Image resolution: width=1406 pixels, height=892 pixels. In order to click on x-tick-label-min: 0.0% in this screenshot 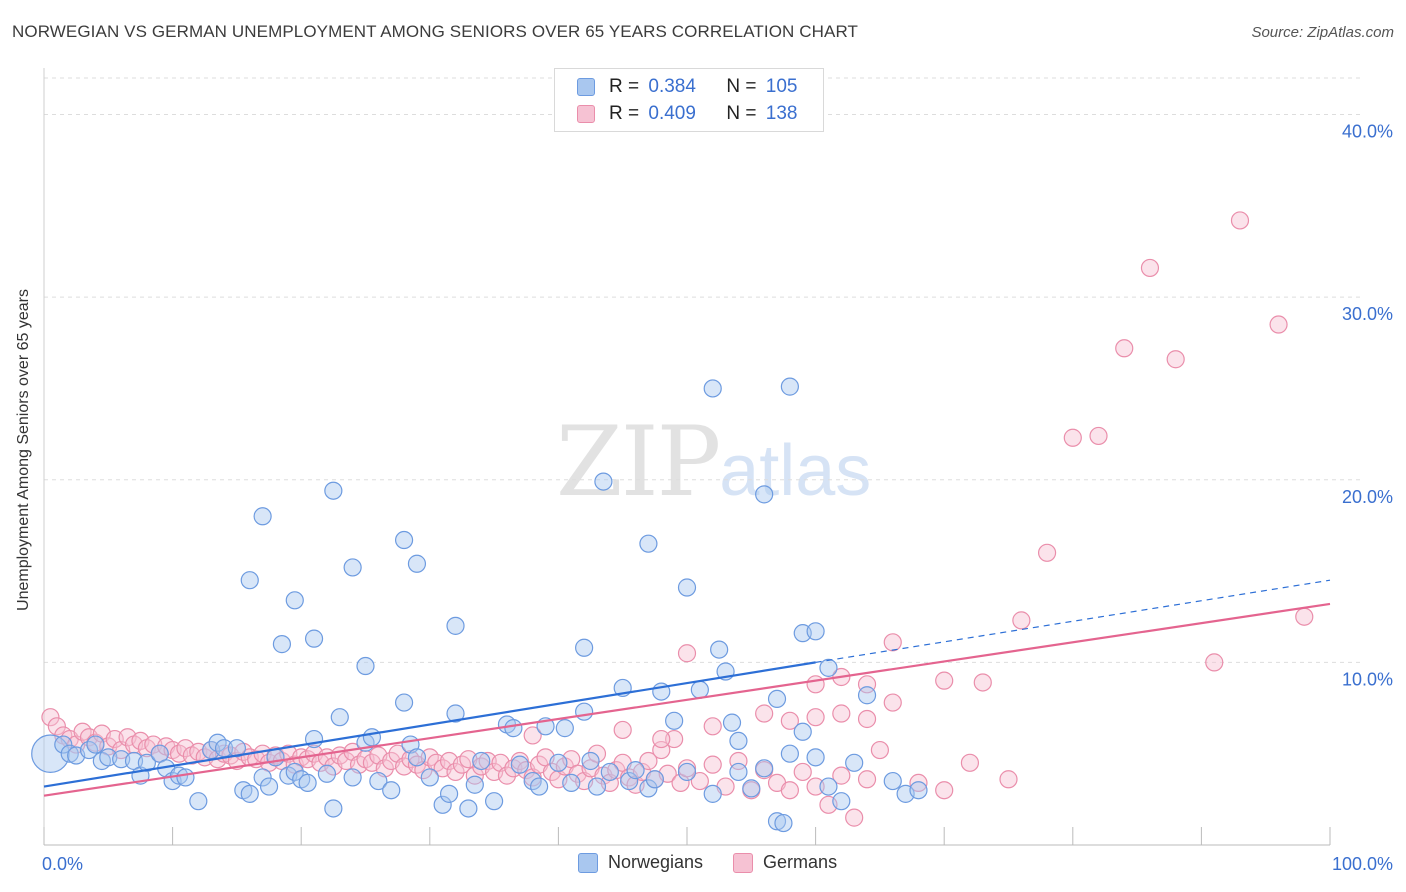, I will do `click(62, 864)`.